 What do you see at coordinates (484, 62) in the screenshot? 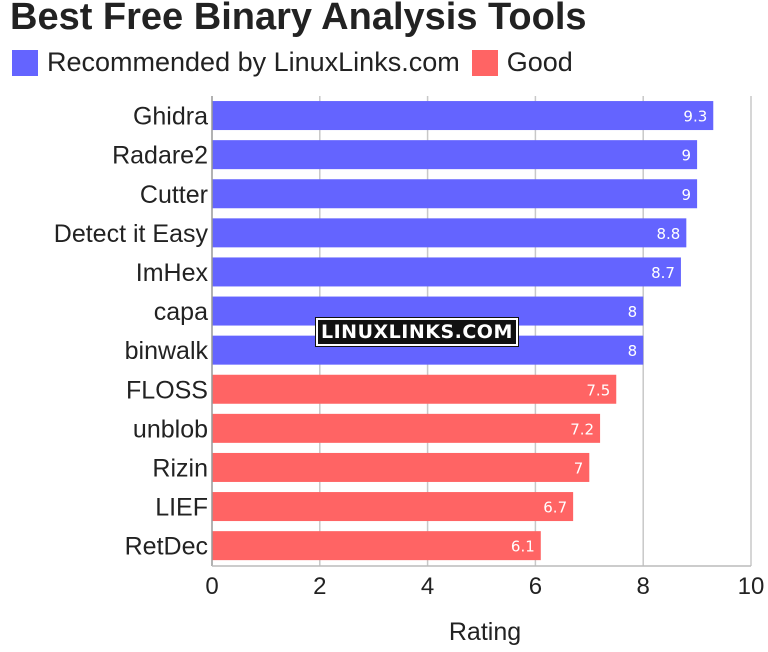
I see `legend-swatch-good` at bounding box center [484, 62].